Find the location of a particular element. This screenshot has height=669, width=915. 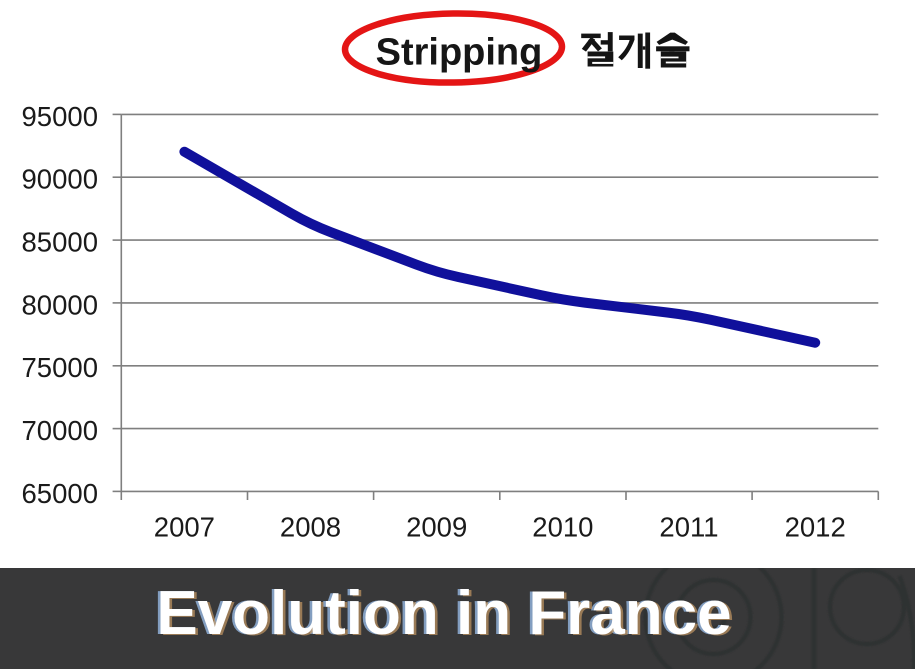

svg-text: 70000 is located at coordinates (60, 430).